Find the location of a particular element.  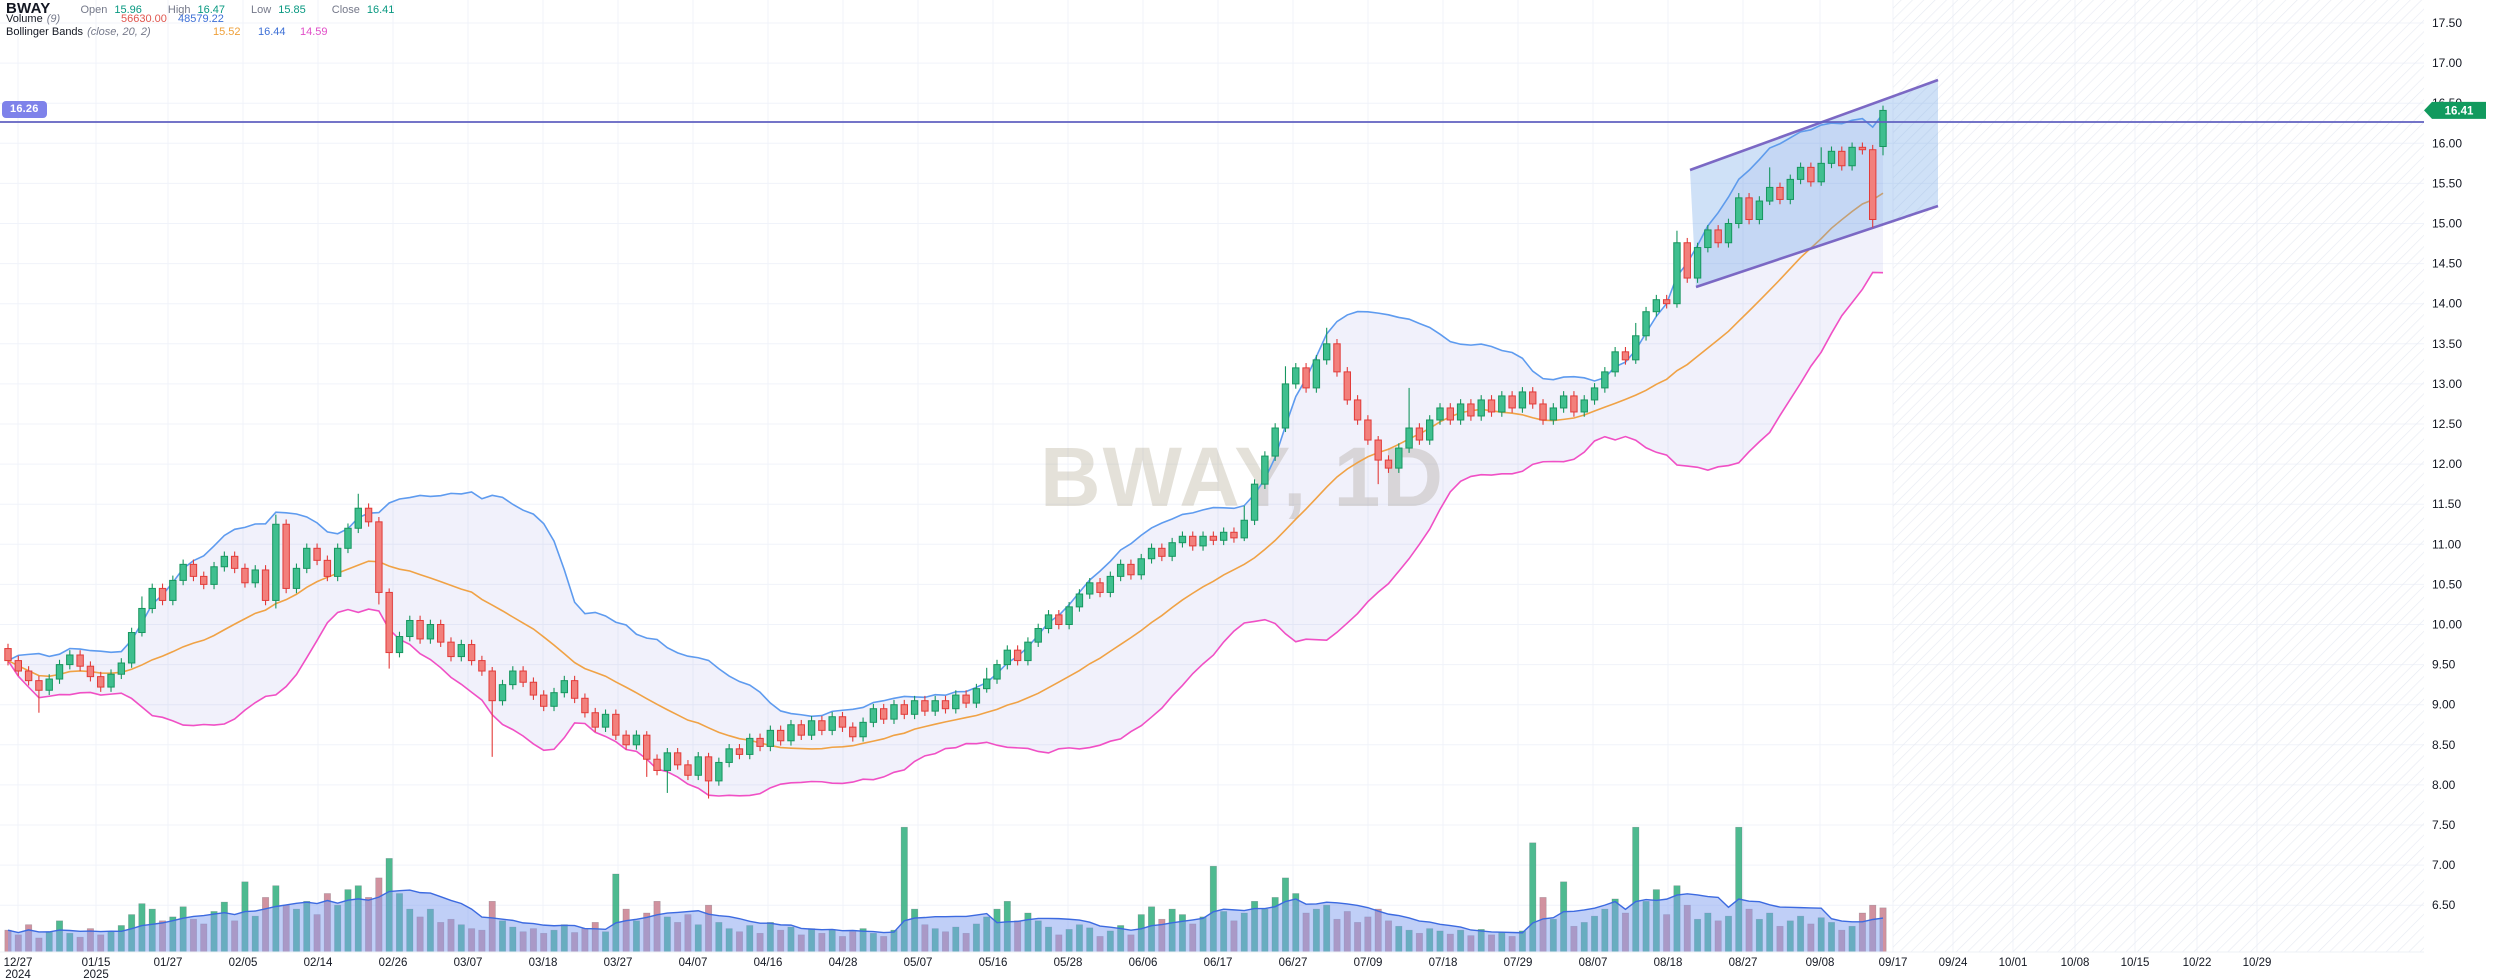

close-label: Close is located at coordinates (345, 10).